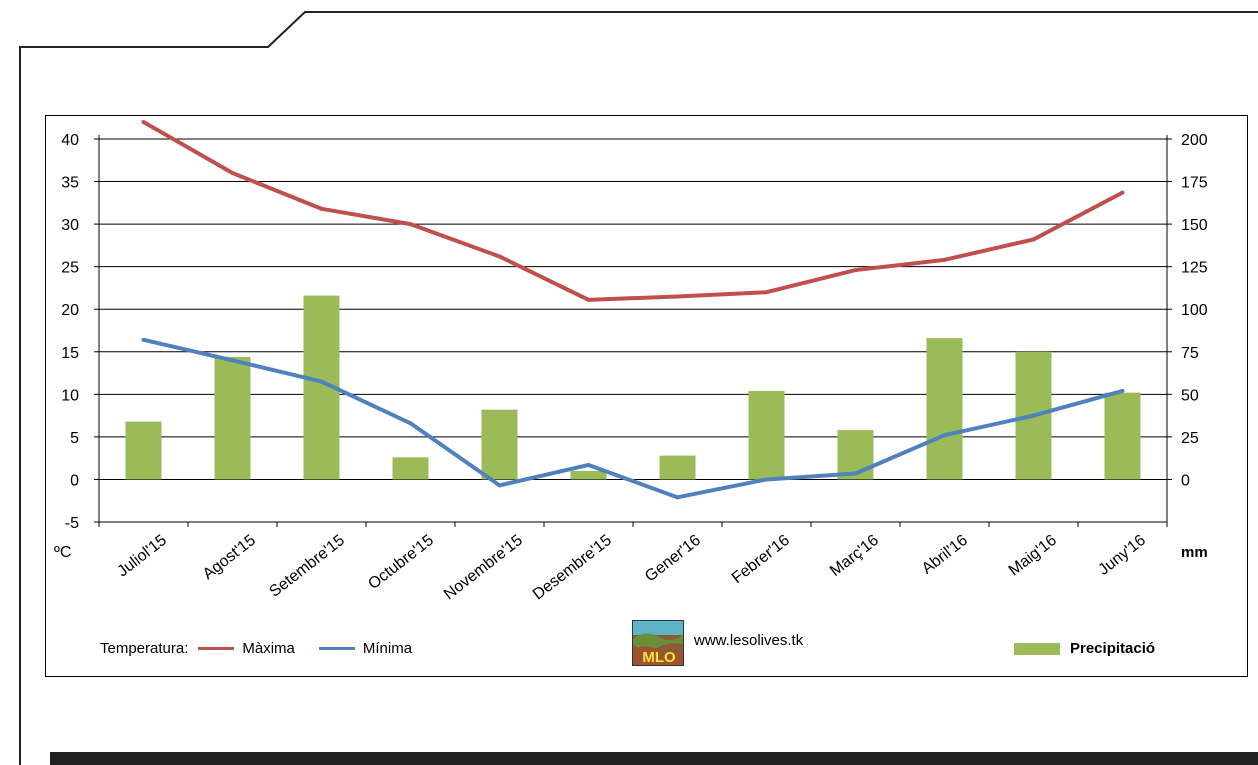 This screenshot has height=765, width=1258. I want to click on site-url: www.lesolives.tk, so click(749, 640).